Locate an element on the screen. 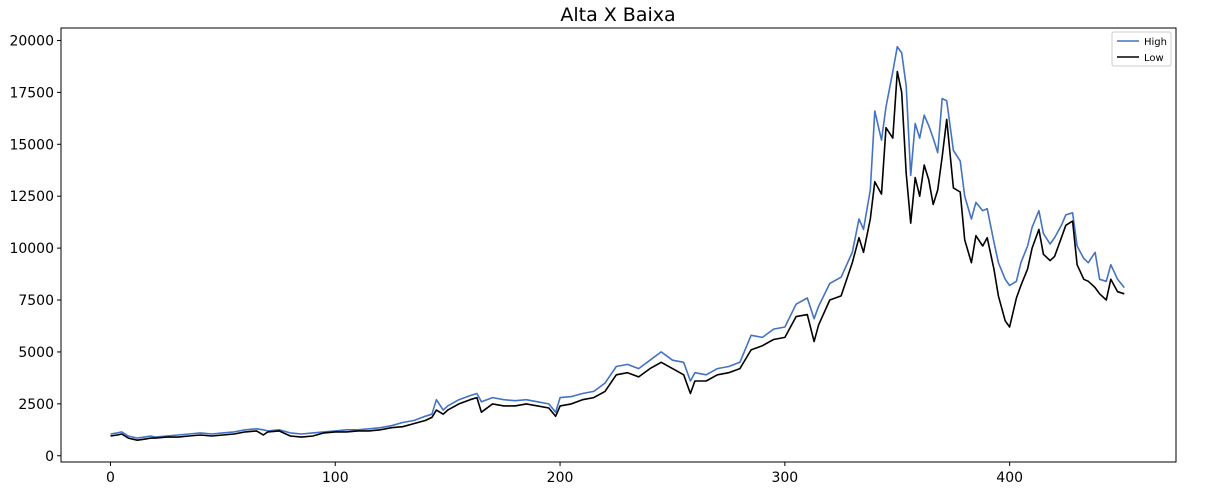  x-tick-label: 400 is located at coordinates (1009, 478).